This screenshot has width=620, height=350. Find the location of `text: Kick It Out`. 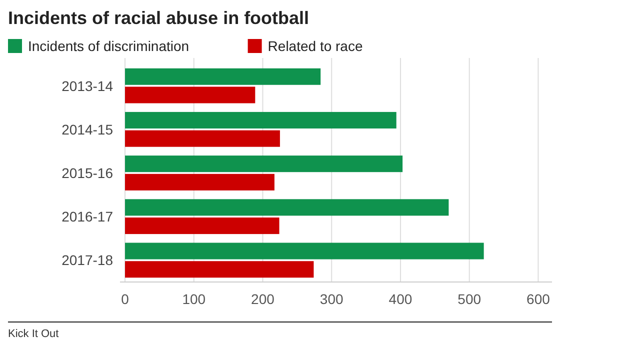

text: Kick It Out is located at coordinates (33, 334).